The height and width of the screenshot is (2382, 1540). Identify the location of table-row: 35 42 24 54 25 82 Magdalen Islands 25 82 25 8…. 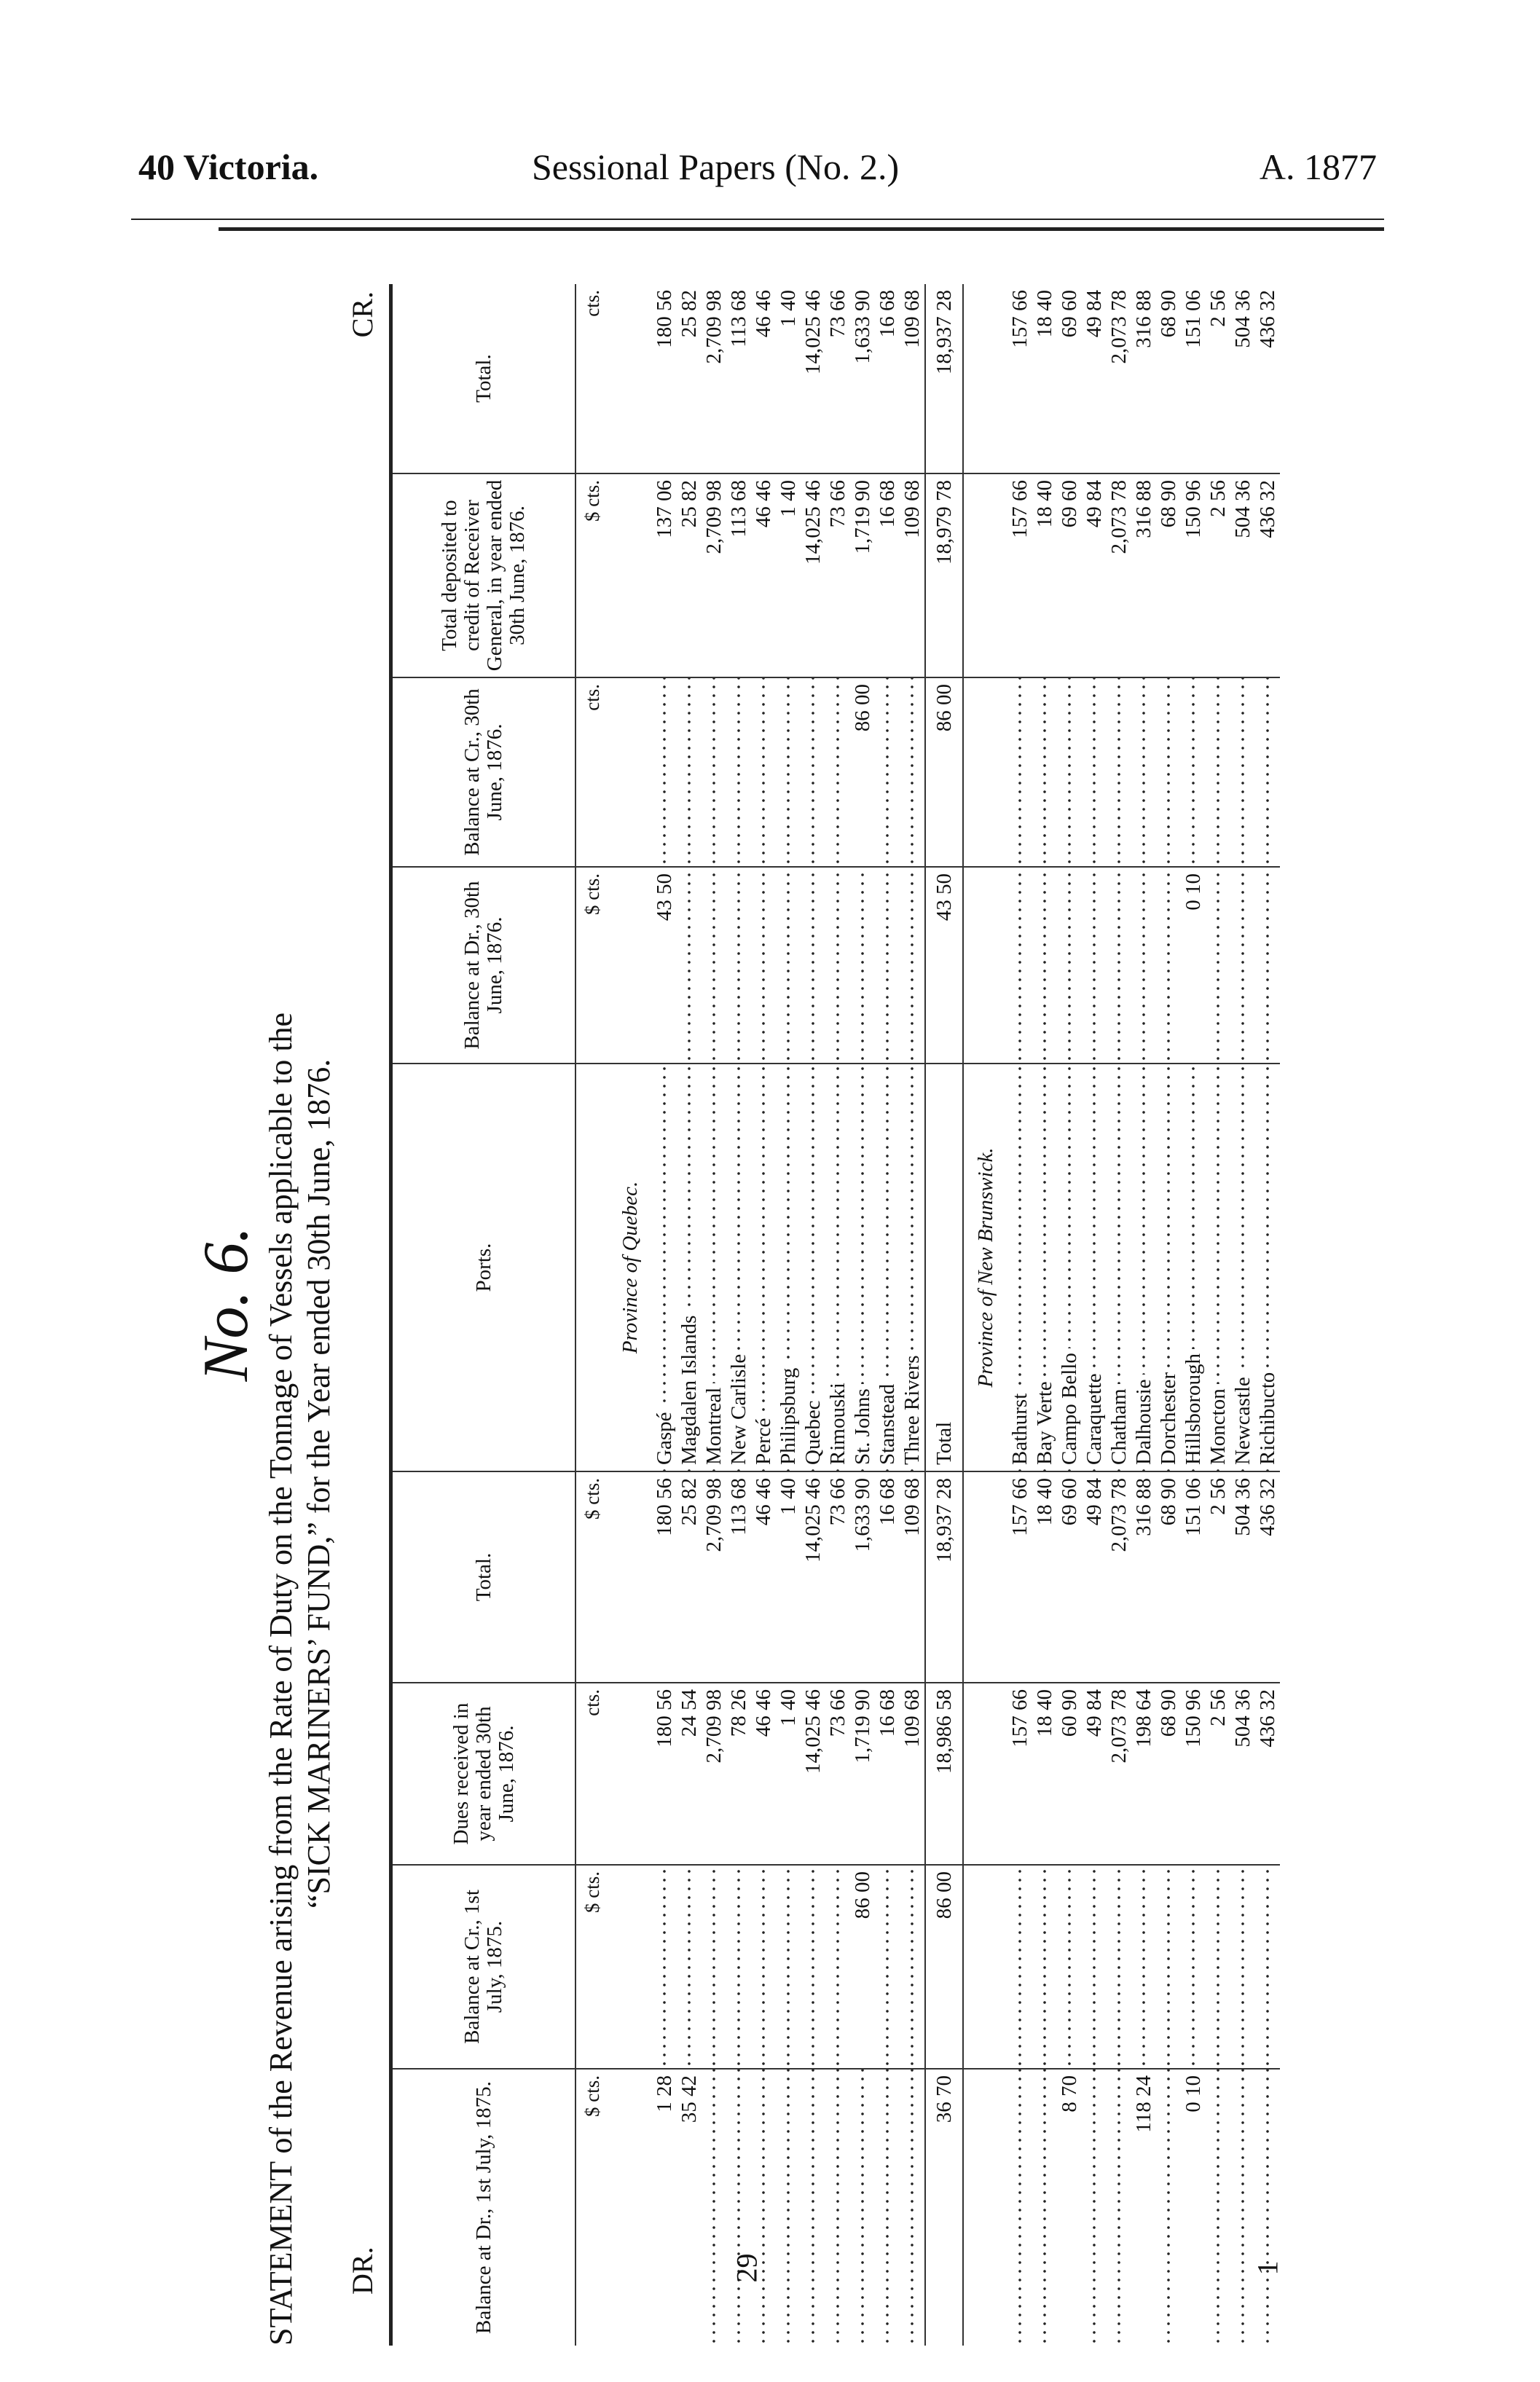
(689, 1315).